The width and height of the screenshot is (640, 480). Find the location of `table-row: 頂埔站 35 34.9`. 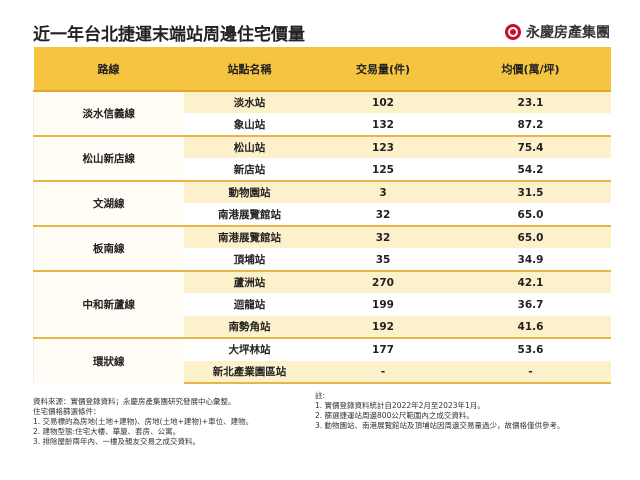

table-row: 頂埔站 35 34.9 is located at coordinates (322, 259).